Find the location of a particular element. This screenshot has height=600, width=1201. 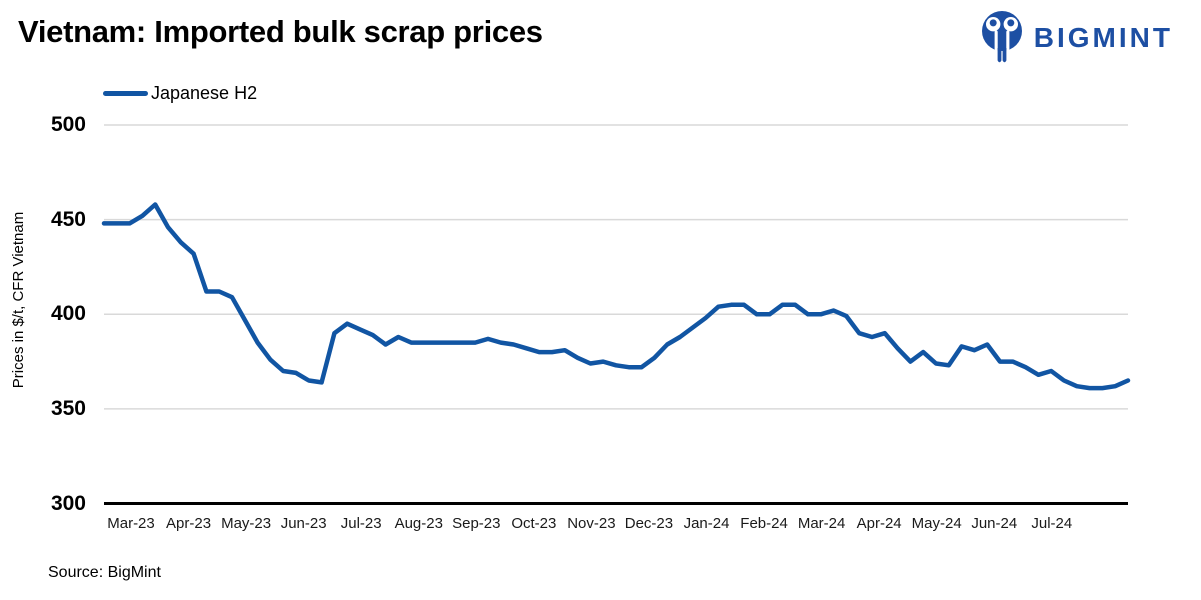

x-tick-label: May-23 is located at coordinates (246, 523).